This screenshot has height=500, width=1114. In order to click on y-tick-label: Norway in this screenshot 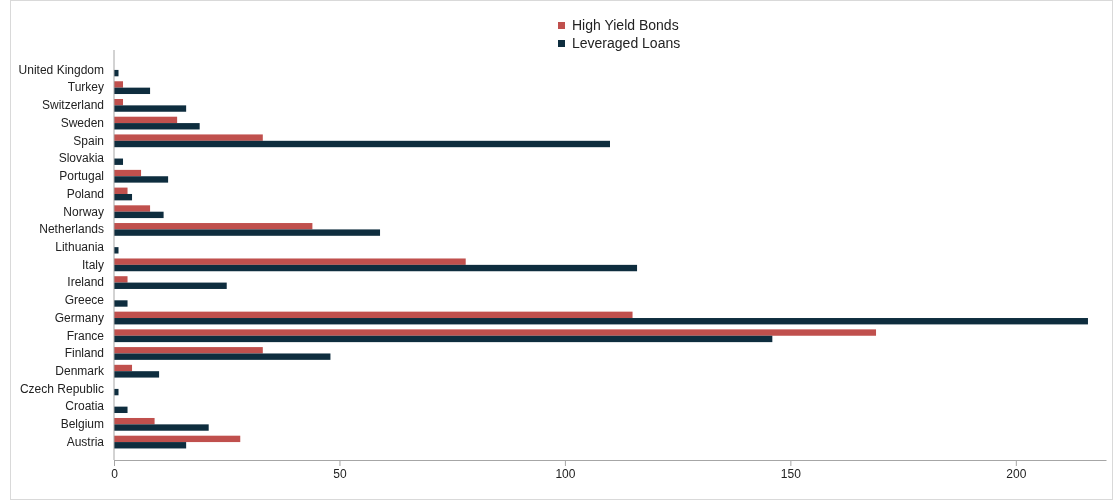, I will do `click(83, 211)`.